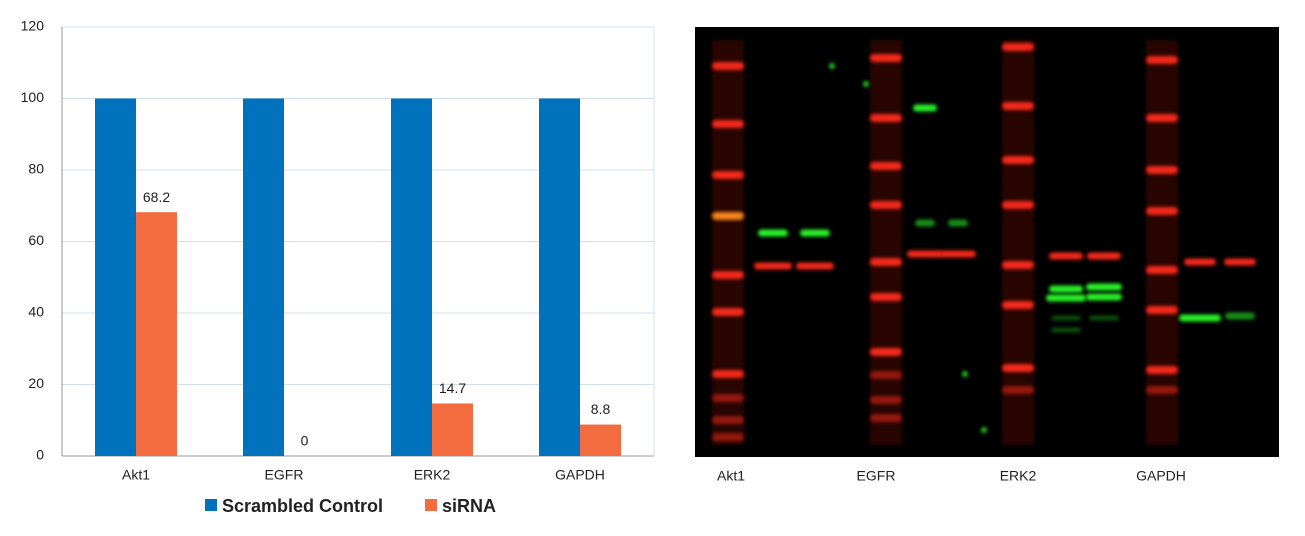 Image resolution: width=1305 pixels, height=536 pixels. Describe the element at coordinates (876, 476) in the screenshot. I see `blot-lane-label: EGFR` at that location.